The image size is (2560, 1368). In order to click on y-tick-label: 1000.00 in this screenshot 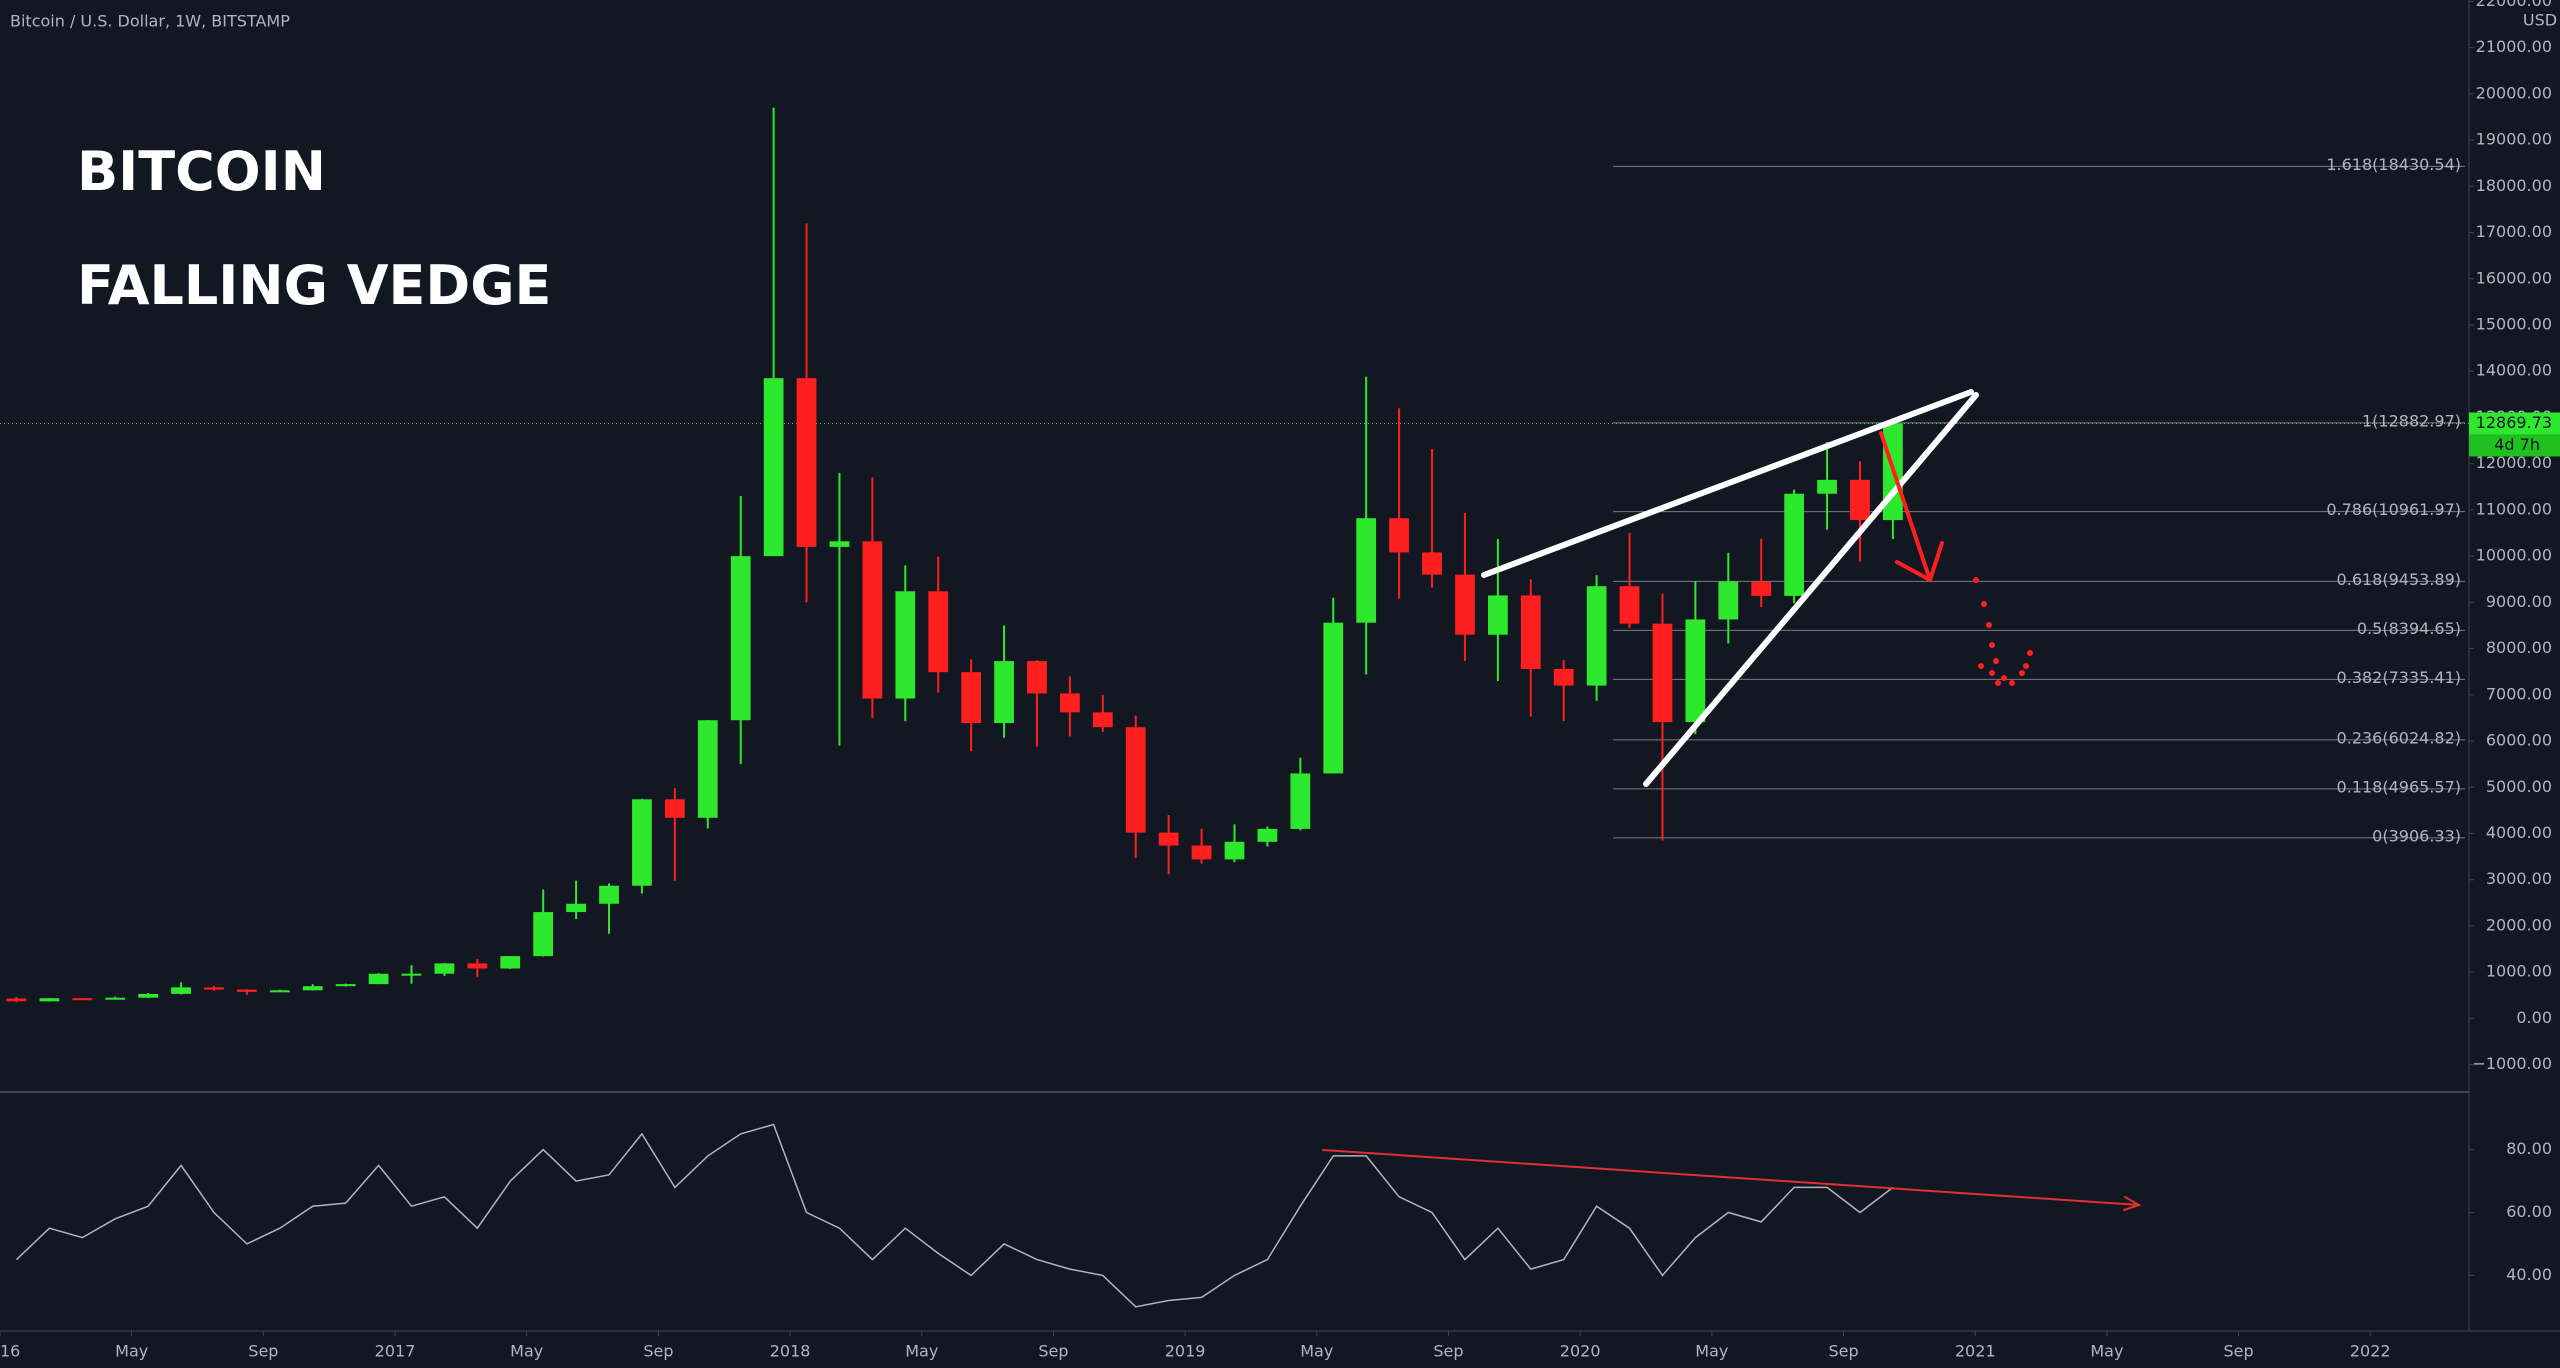, I will do `click(2519, 971)`.